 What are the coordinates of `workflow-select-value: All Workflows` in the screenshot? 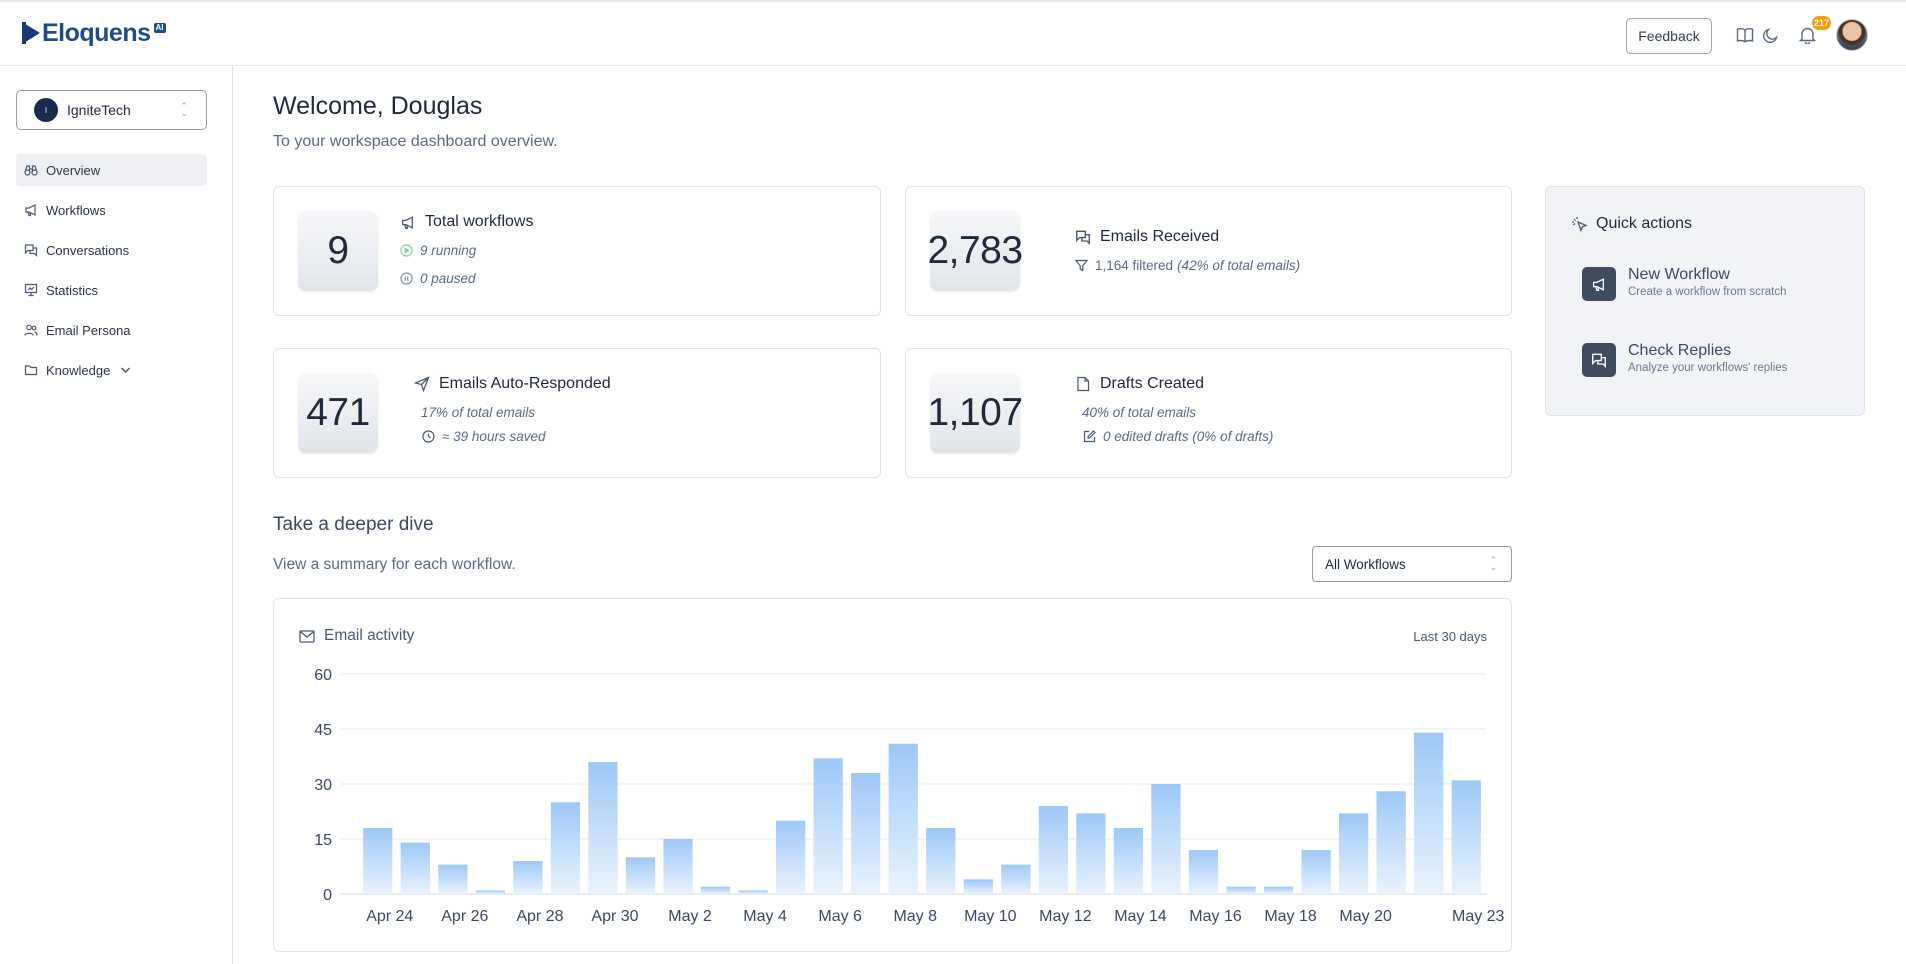 It's located at (1365, 564).